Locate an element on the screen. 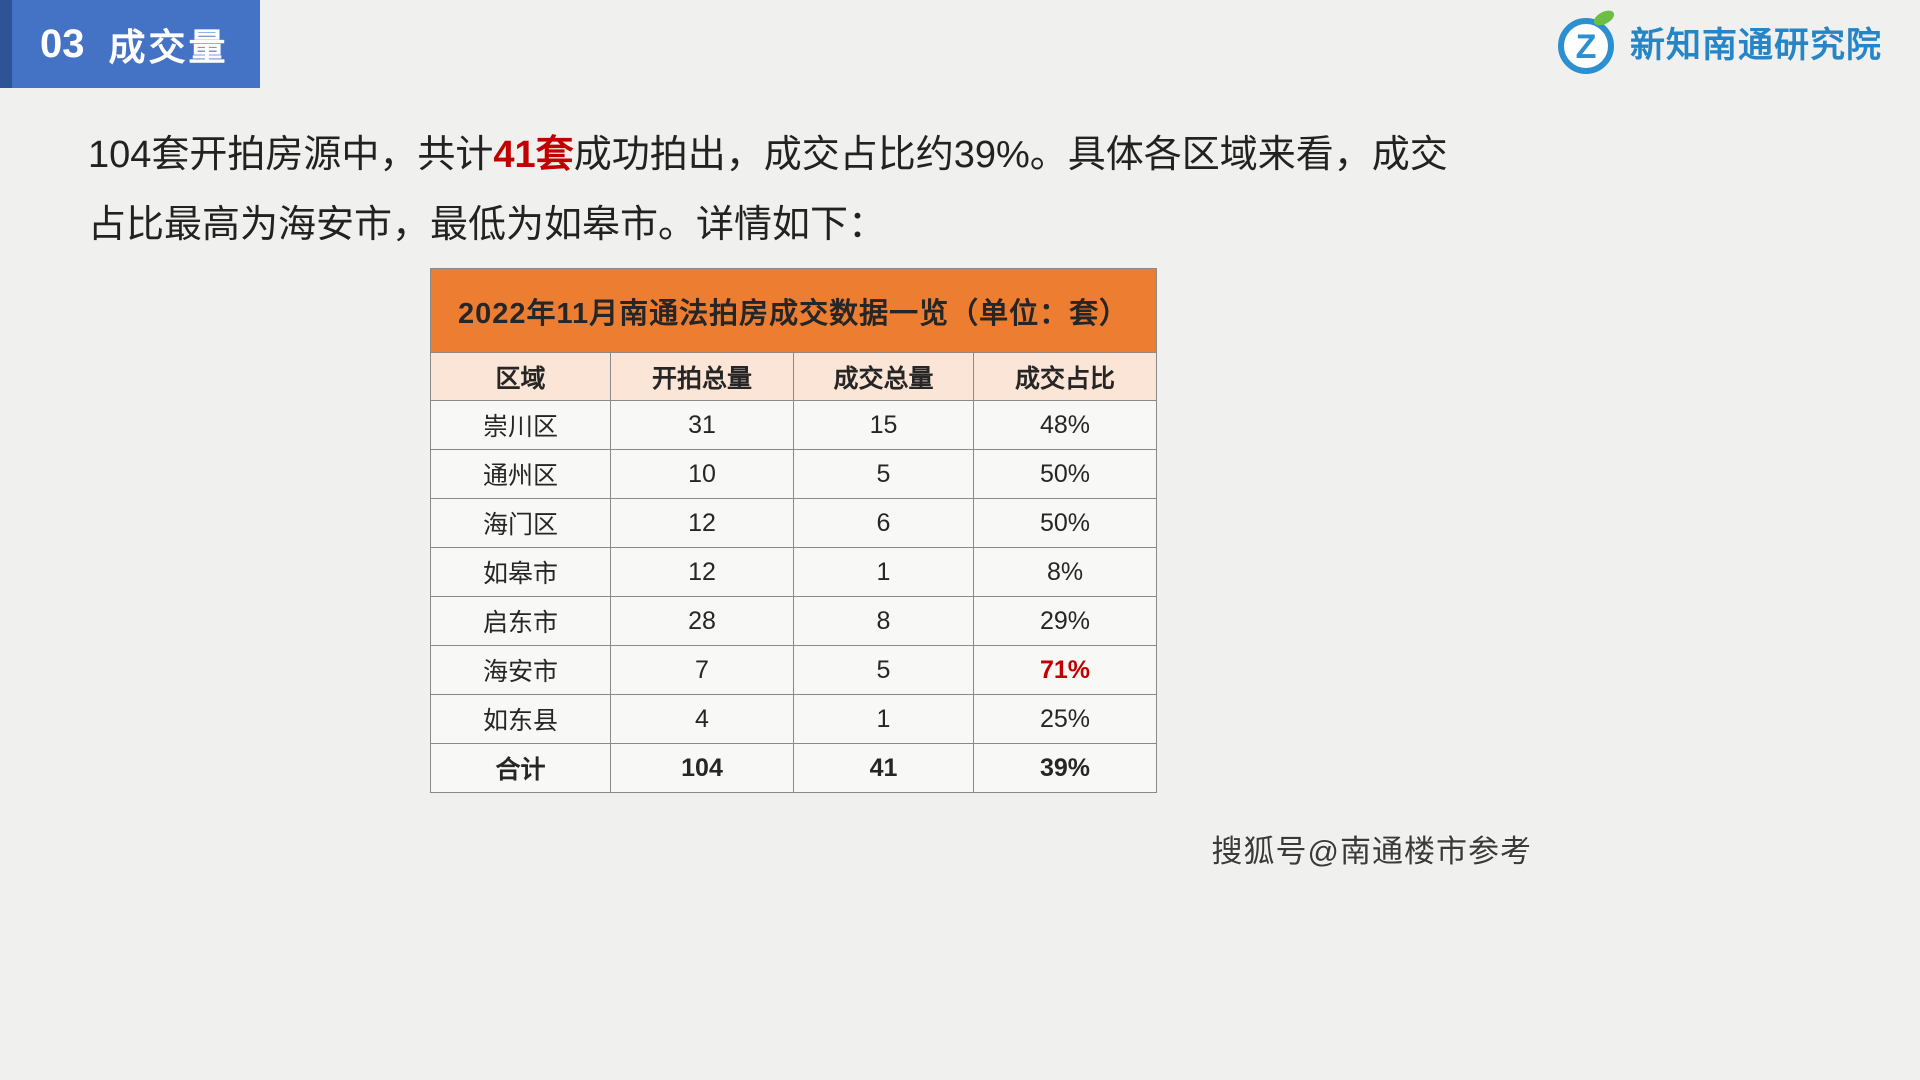  cell-ratio: 8% is located at coordinates (1065, 572).